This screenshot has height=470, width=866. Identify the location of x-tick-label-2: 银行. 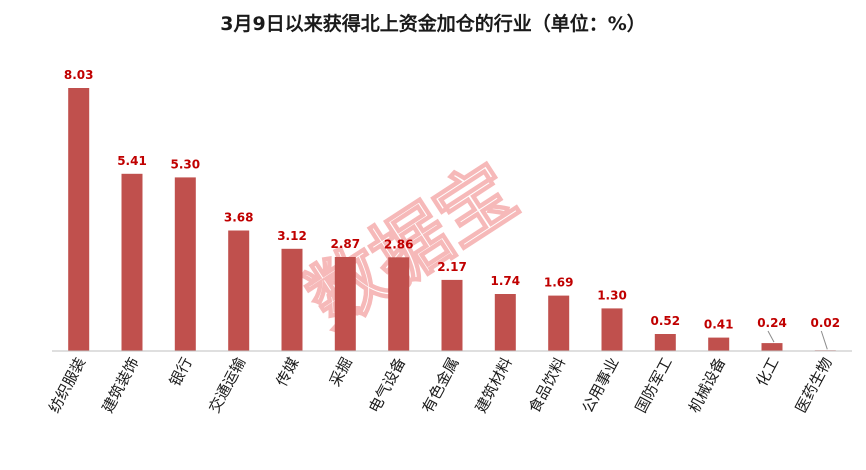
(181, 371).